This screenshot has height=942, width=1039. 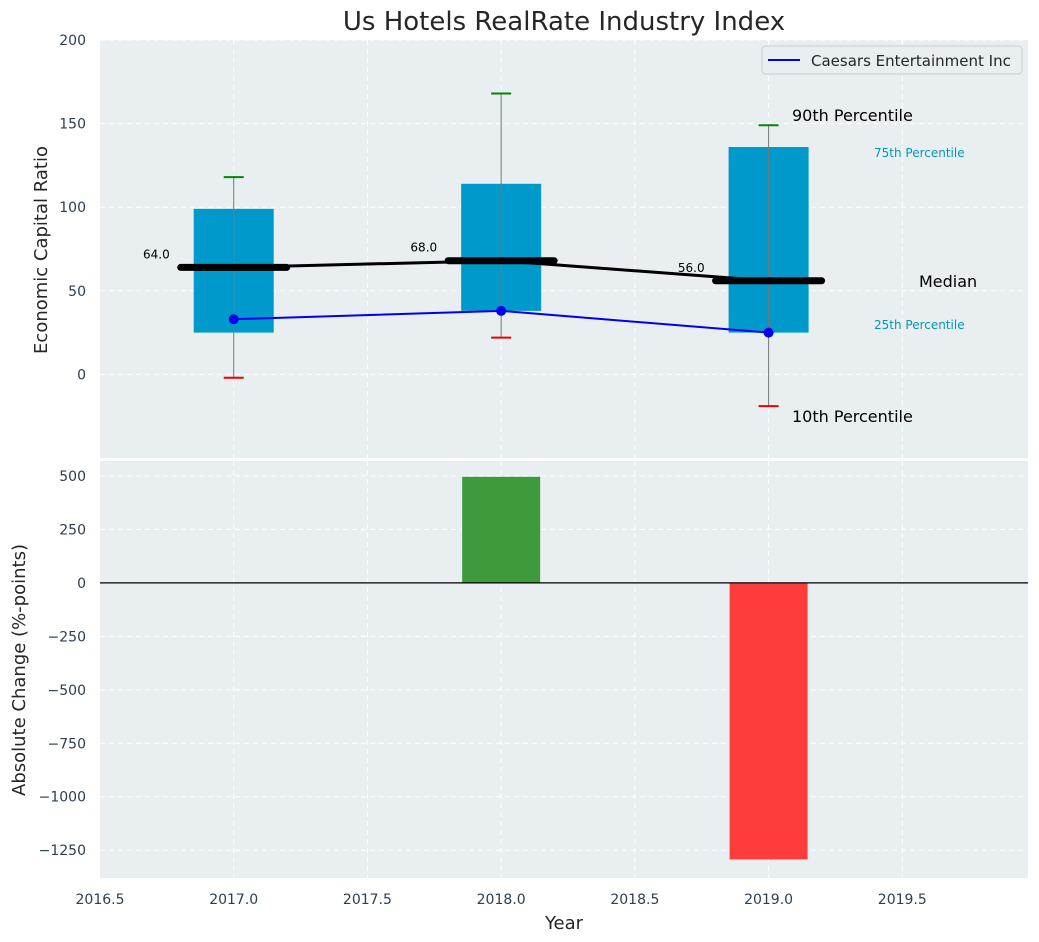 I want to click on median-value-label: 64.0, so click(x=156, y=254).